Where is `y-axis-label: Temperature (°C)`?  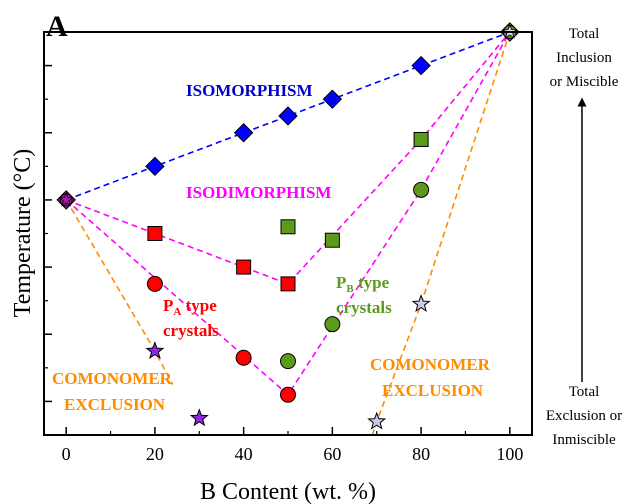
y-axis-label: Temperature (°C) is located at coordinates (23, 233).